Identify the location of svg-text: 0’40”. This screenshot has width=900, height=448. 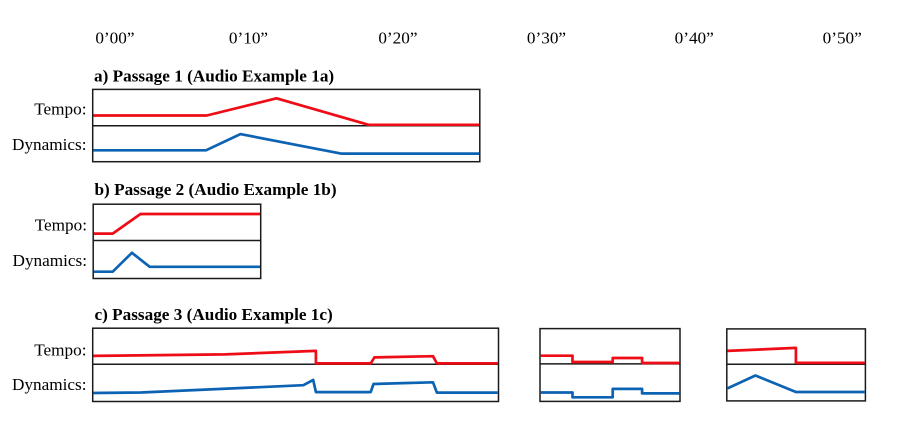
(694, 37).